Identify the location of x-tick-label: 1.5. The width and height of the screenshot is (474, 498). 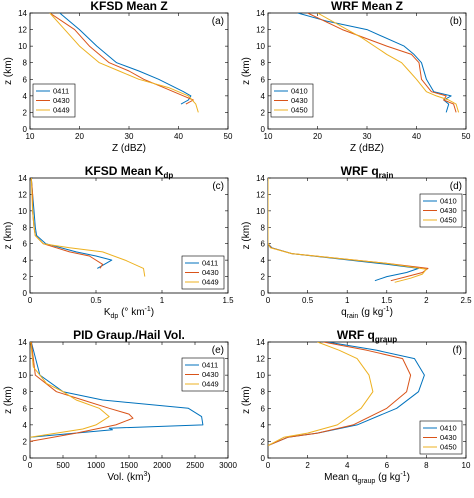
(387, 300).